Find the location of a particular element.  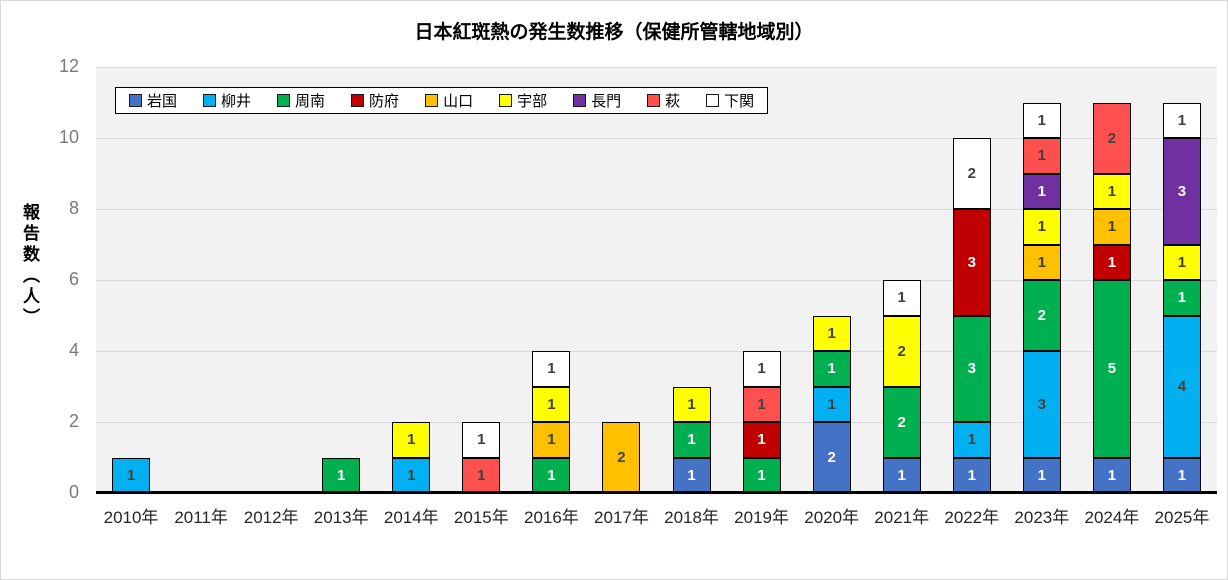

legend-label: 周南 is located at coordinates (310, 101).